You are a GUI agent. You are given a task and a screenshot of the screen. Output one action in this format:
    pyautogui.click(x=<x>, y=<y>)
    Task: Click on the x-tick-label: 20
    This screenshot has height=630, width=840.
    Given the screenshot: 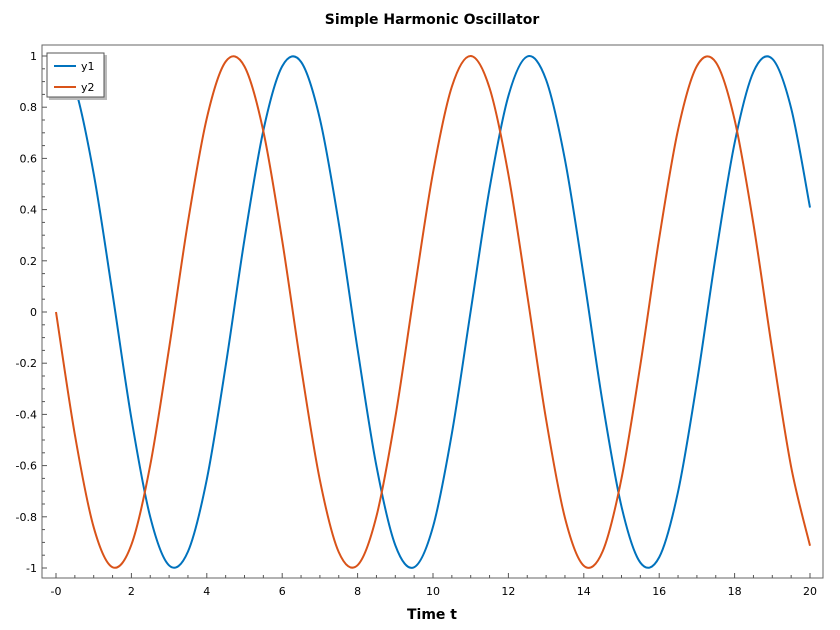 What is the action you would take?
    pyautogui.click(x=810, y=591)
    